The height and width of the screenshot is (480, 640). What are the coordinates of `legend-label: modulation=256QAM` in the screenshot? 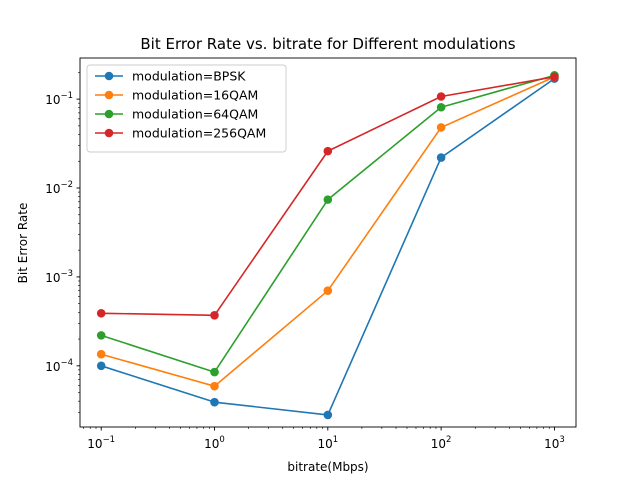 It's located at (199, 133).